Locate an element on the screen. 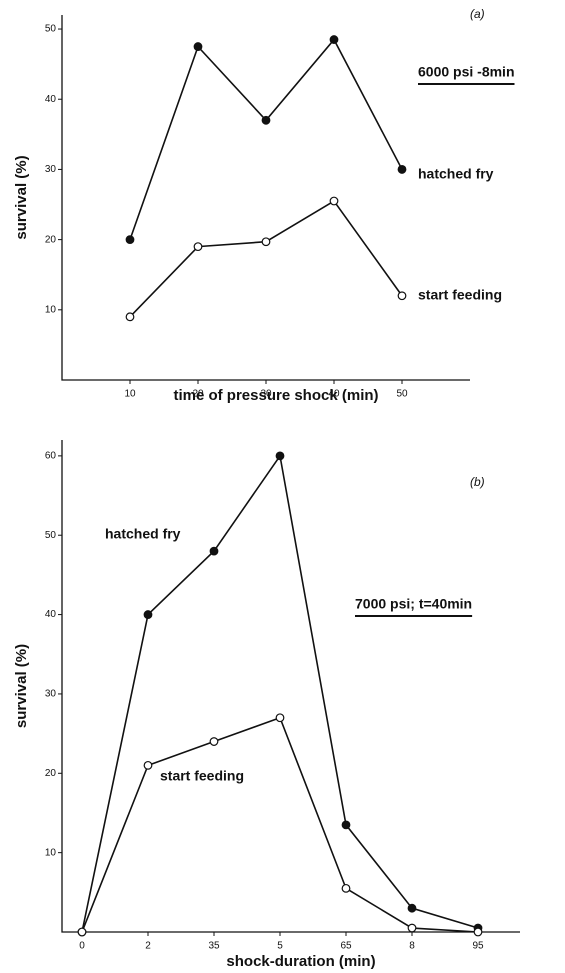 The width and height of the screenshot is (565, 973). x-tick-label: 8 is located at coordinates (412, 946).